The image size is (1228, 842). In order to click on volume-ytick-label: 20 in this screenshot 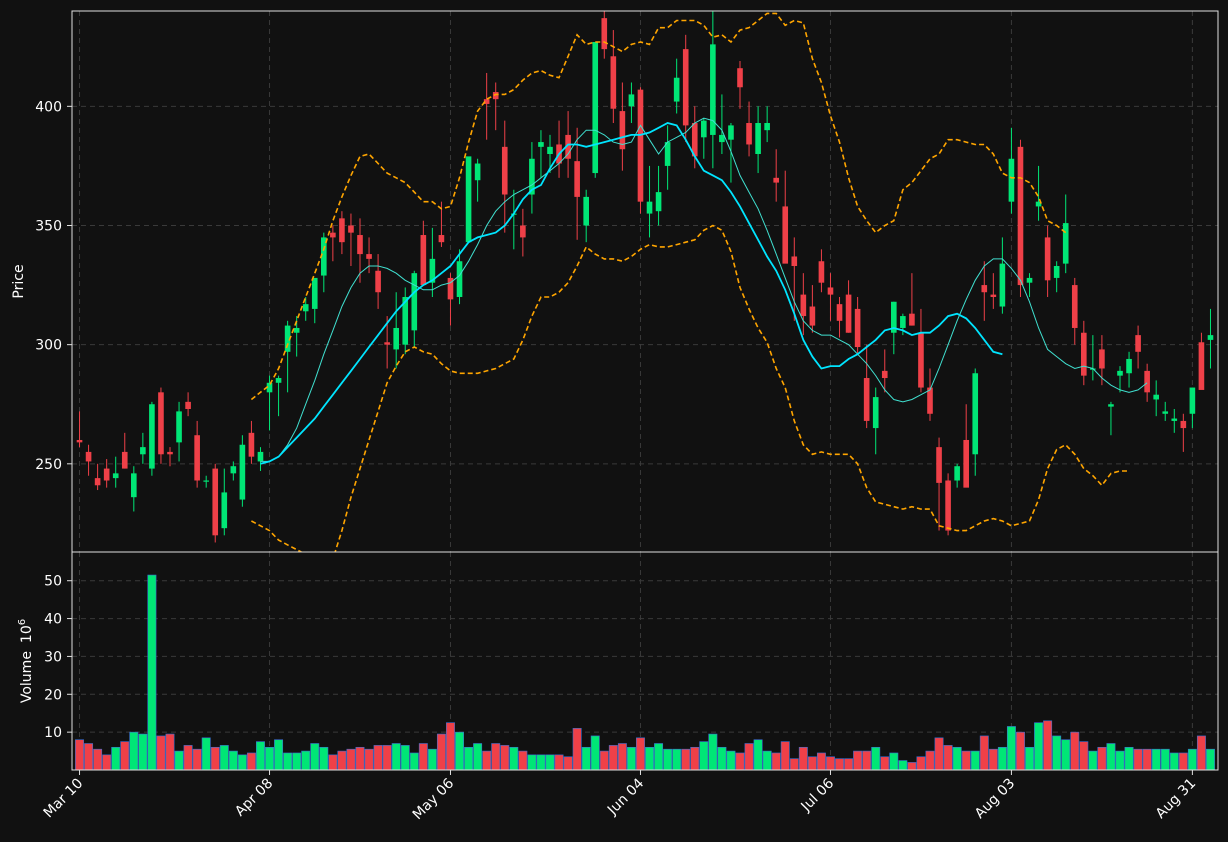, I will do `click(53, 695)`.